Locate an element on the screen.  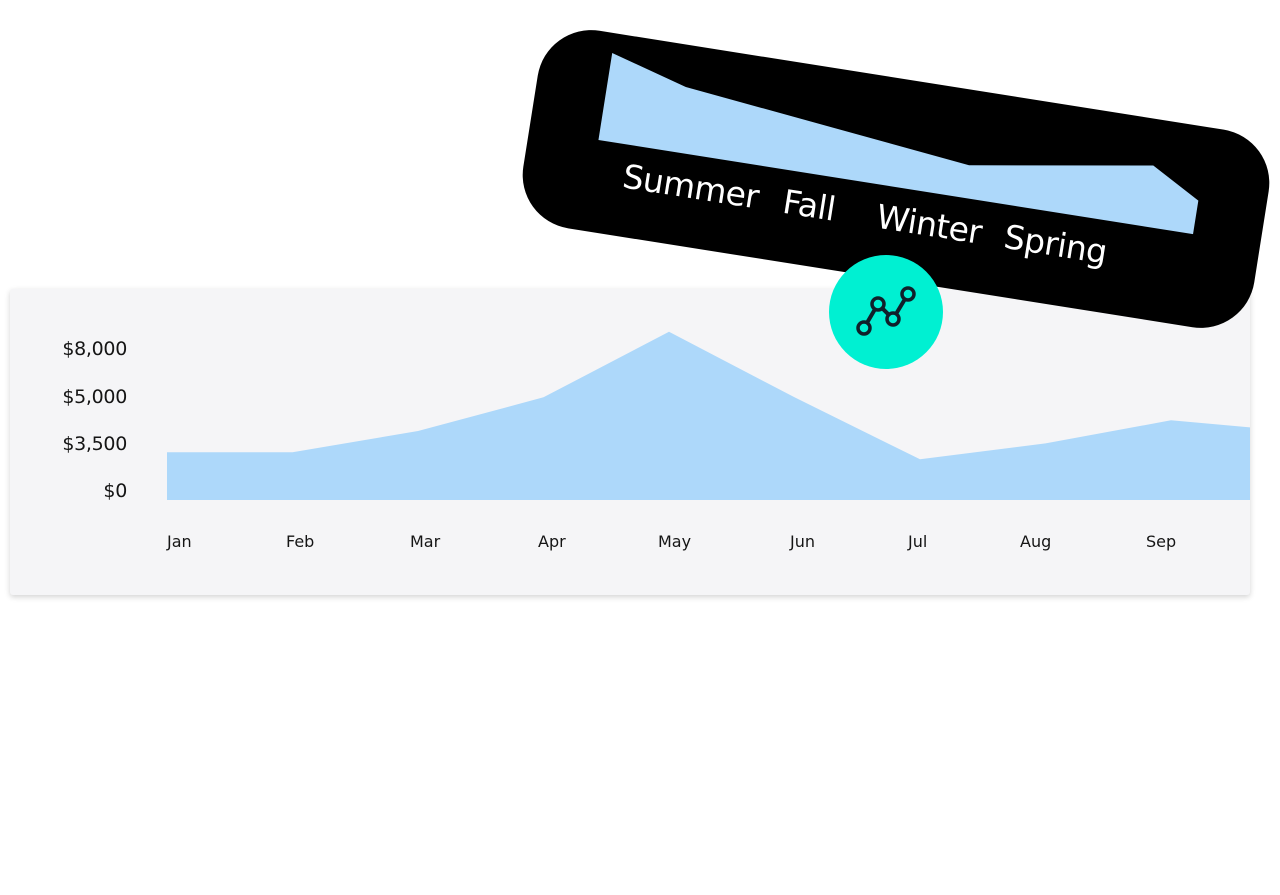
y-tick-label: $3,500 is located at coordinates (94, 444).